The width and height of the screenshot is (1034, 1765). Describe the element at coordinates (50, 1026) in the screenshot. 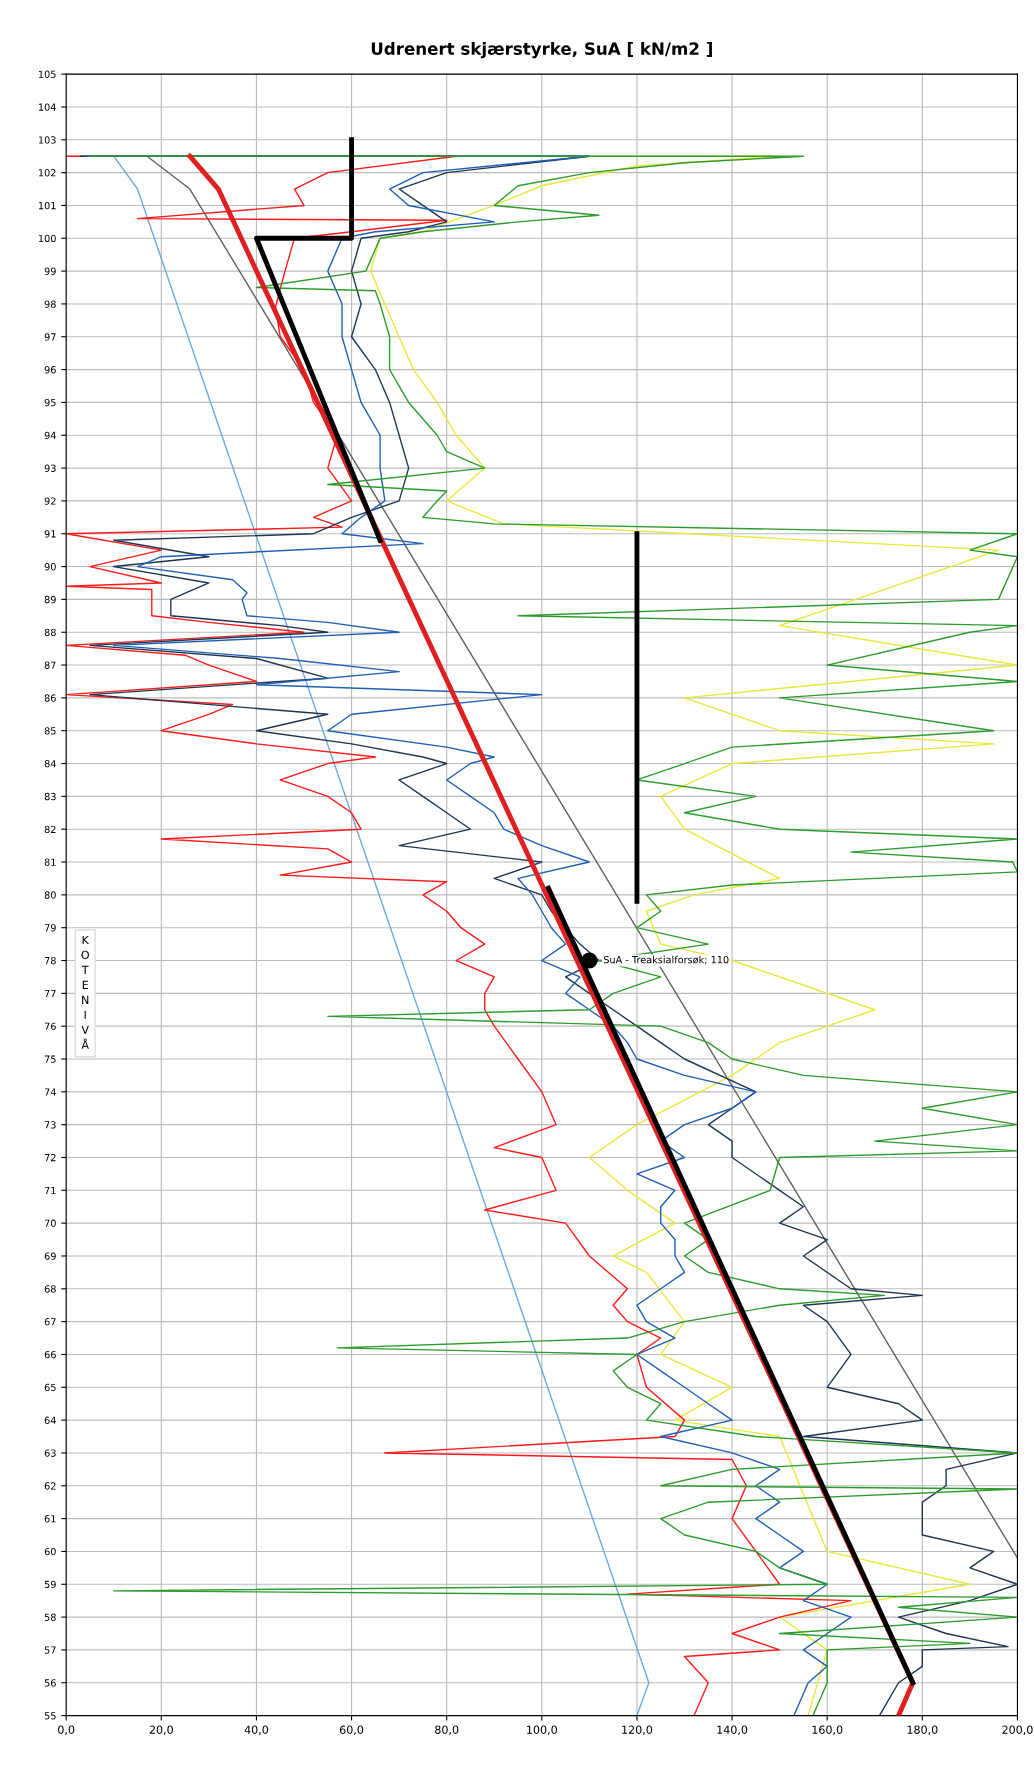

I see `y-tick-label: 76` at that location.